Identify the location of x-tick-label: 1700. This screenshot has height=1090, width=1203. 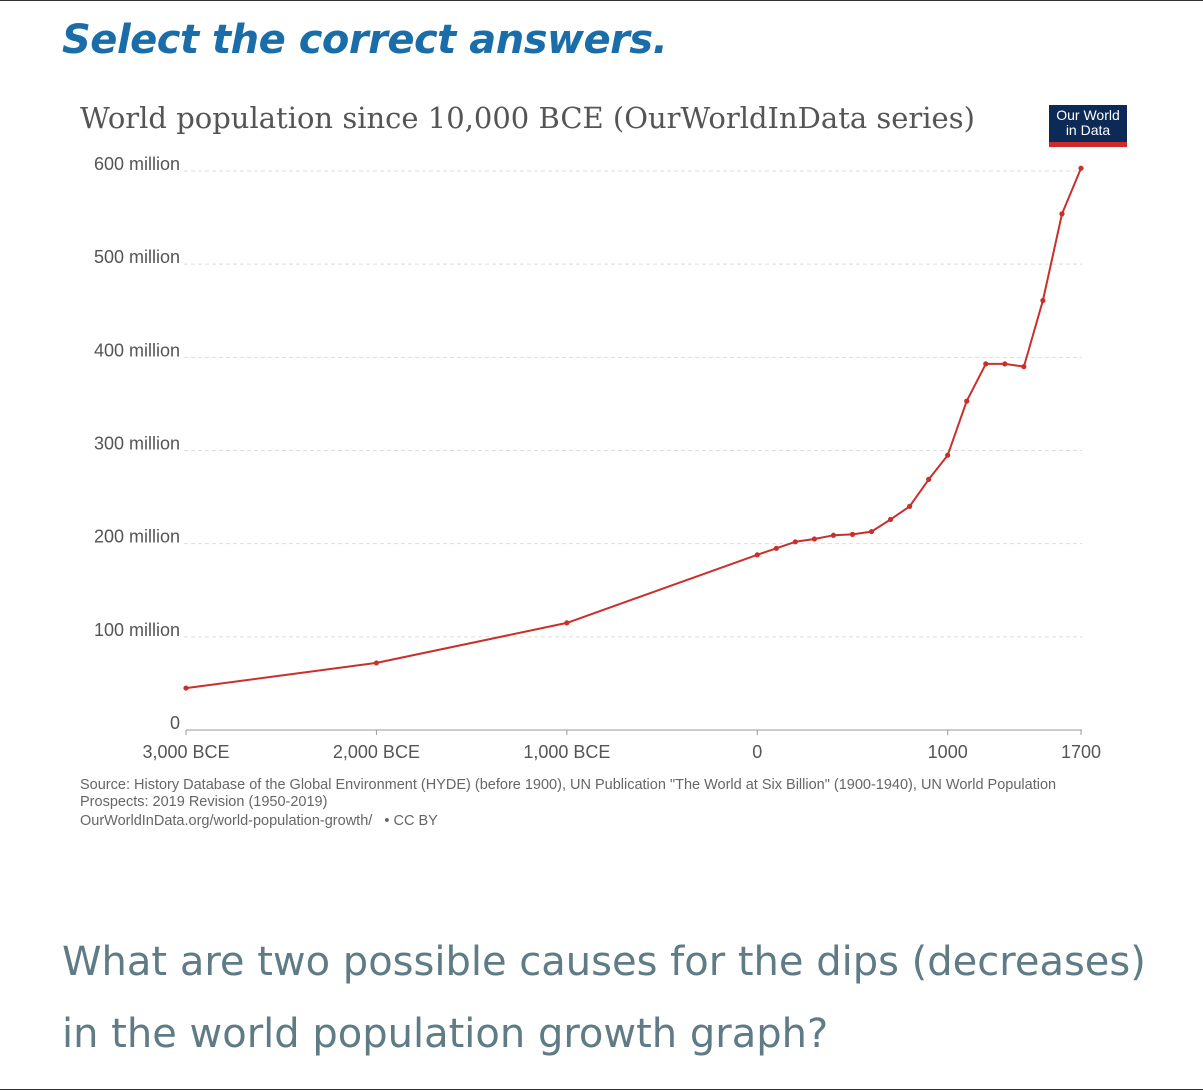
(1081, 752).